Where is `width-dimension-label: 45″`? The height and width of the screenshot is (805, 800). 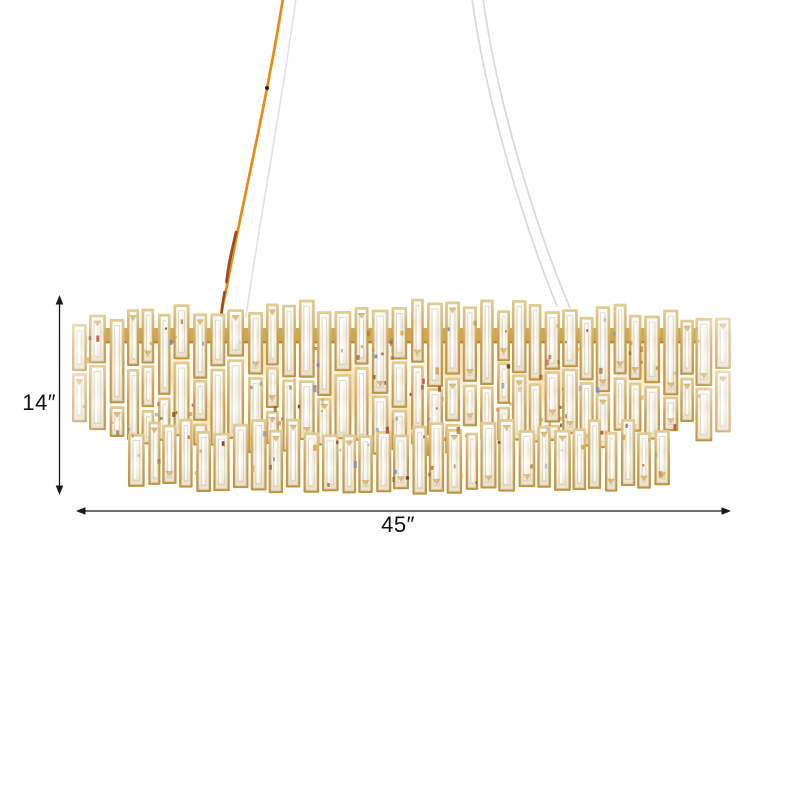
width-dimension-label: 45″ is located at coordinates (398, 524).